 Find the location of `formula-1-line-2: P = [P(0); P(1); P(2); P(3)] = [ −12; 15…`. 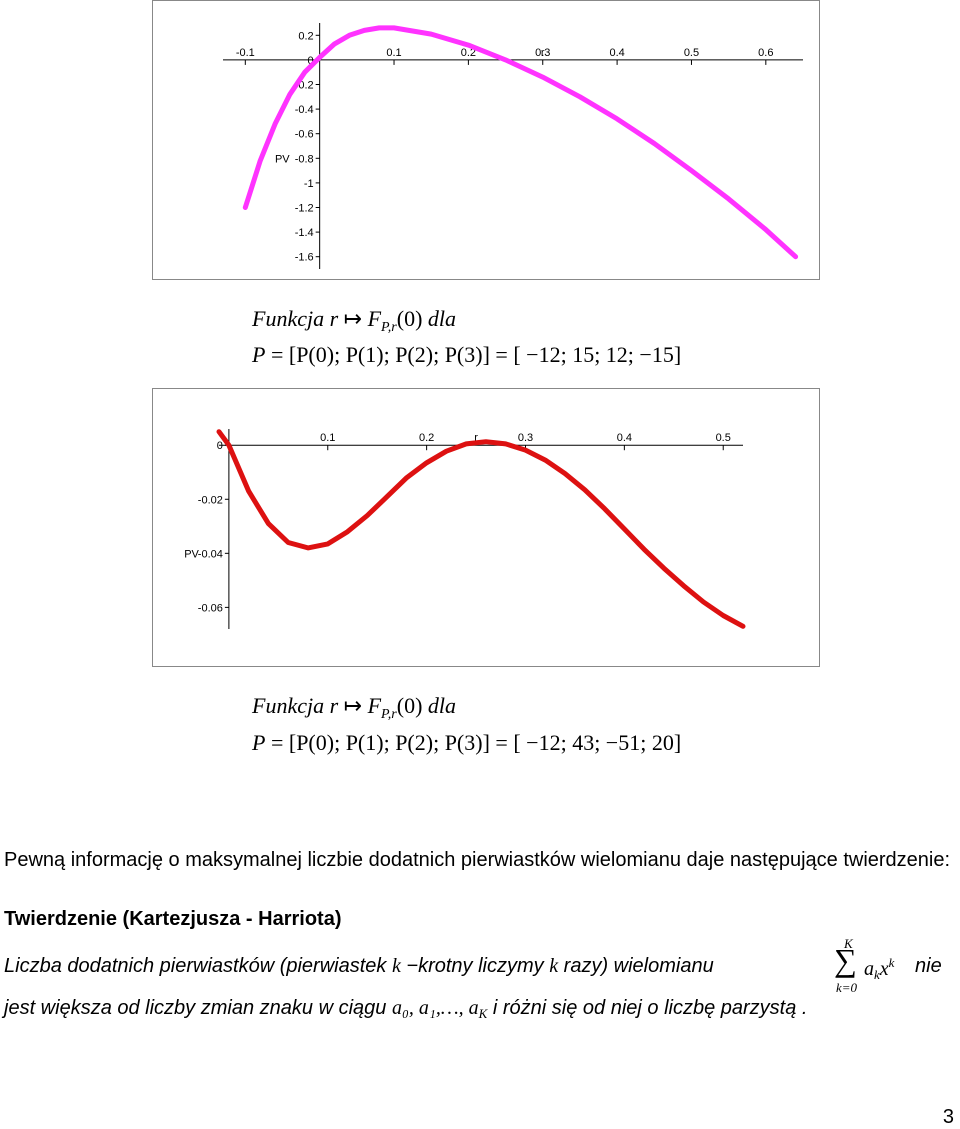

formula-1-line-2: P = [P(0); P(1); P(2); P(3)] = [ −12; 15… is located at coordinates (467, 354).